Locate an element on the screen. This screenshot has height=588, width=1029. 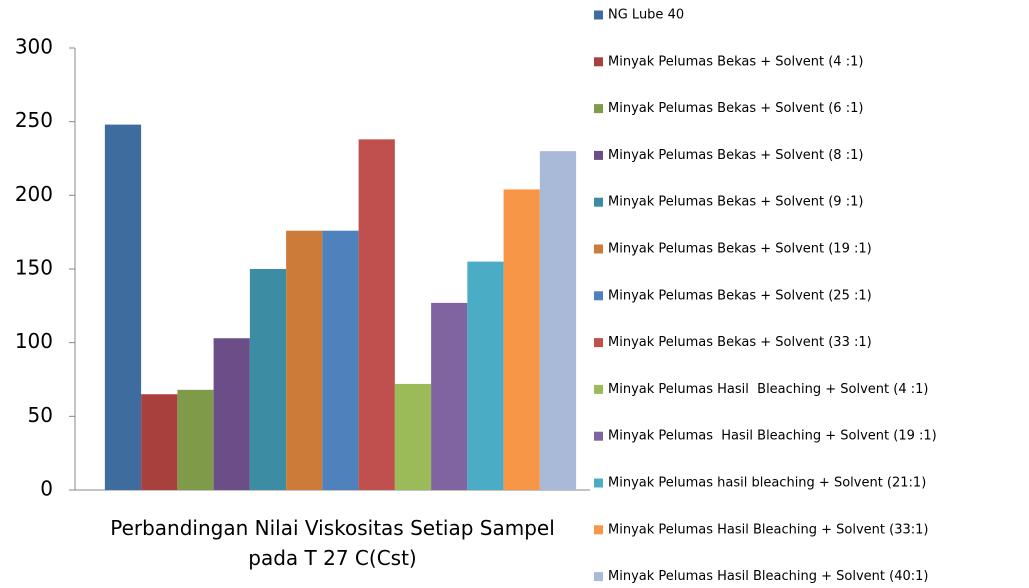
legend-label: Minyak Pelumas Bekas + Solvent (8 :1) is located at coordinates (735, 155).